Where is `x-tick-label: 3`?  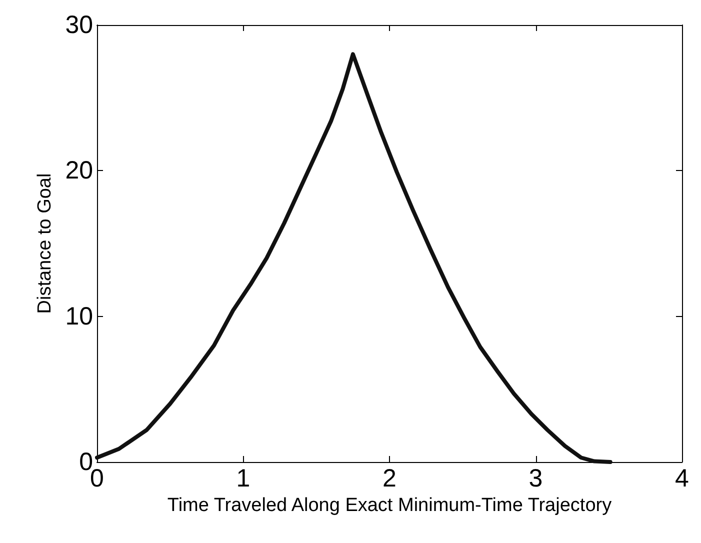 x-tick-label: 3 is located at coordinates (535, 478).